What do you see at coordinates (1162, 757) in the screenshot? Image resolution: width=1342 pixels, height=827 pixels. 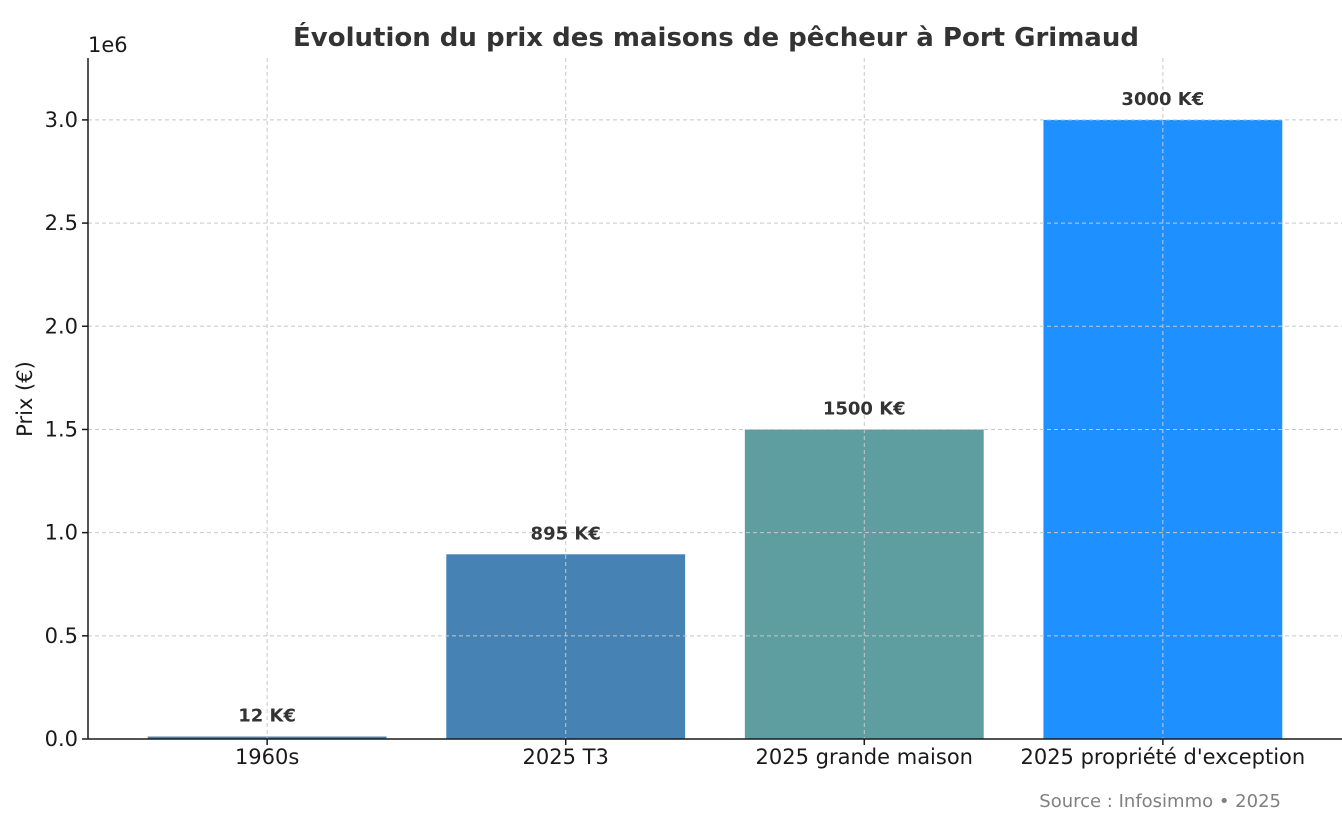 I see `x-tick-label: 2025 propriété d'exception` at bounding box center [1162, 757].